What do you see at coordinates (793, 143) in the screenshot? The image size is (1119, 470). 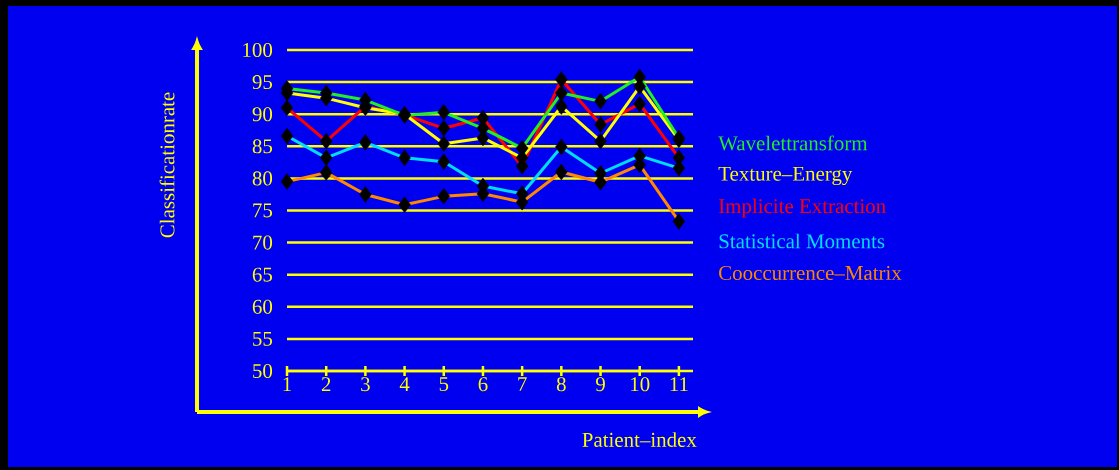 I see `series-label: Wavelettransform` at bounding box center [793, 143].